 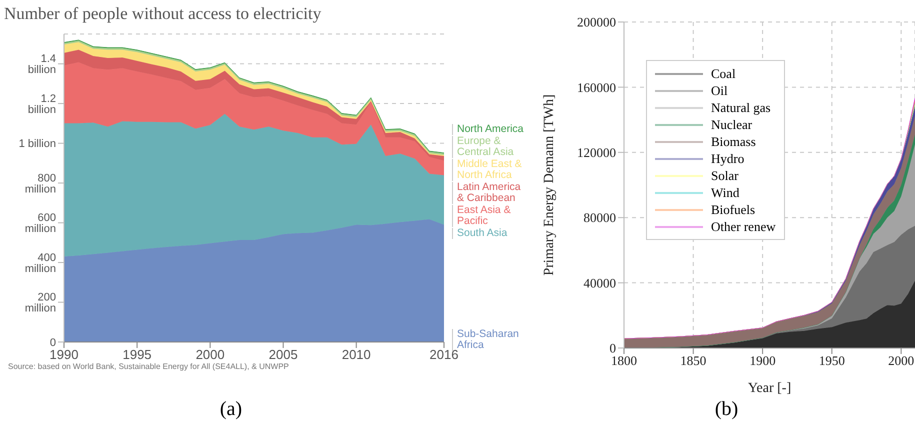 I want to click on legend-label: Hydro, so click(x=727, y=158).